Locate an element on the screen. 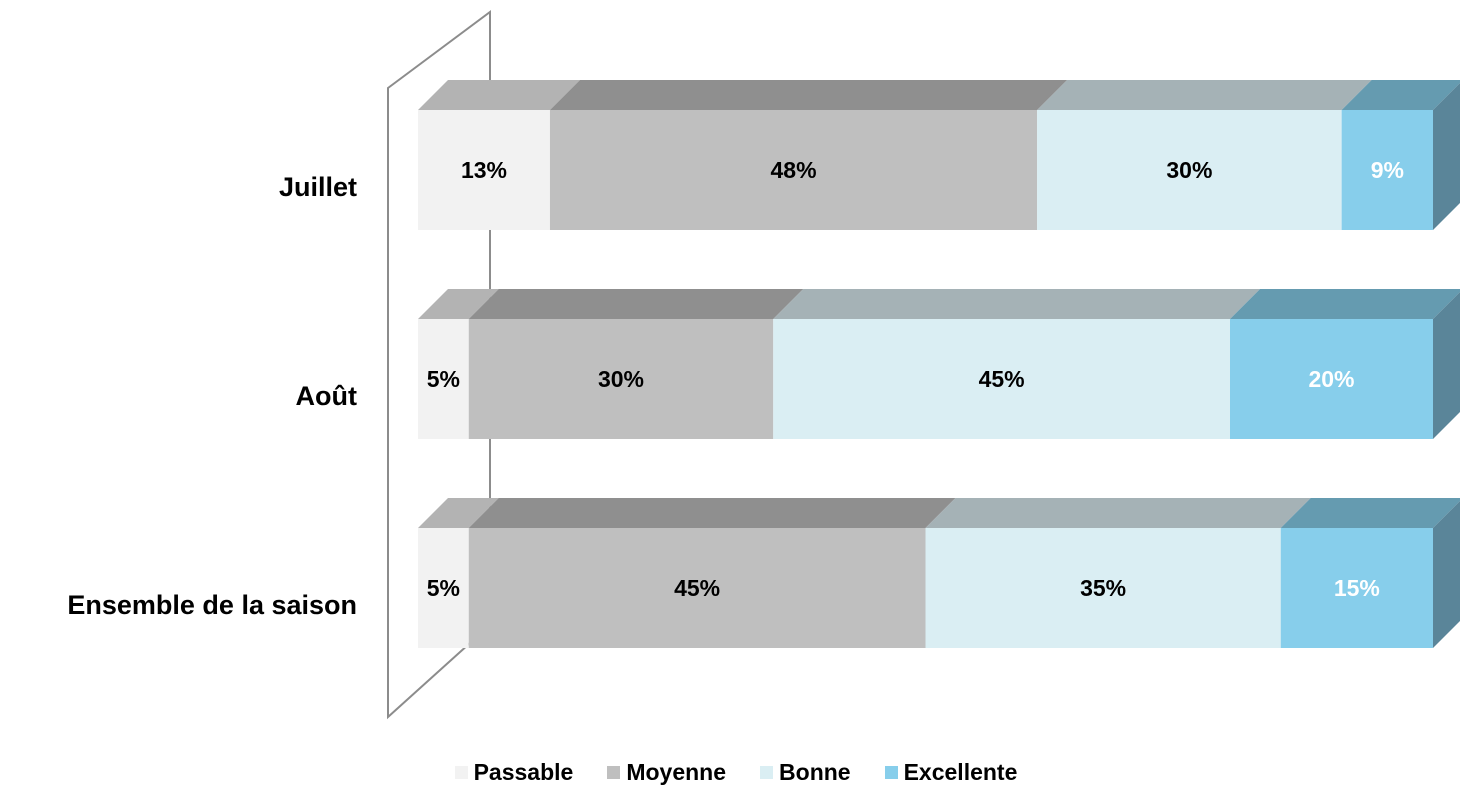  data-label-juillet-moyenne: 48% is located at coordinates (794, 170).